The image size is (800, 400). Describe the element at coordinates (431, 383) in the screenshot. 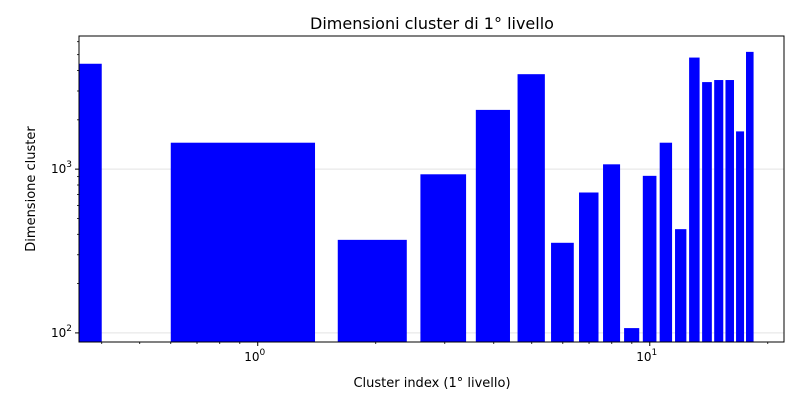

I see `x-axis-label: Cluster index (1° livello)` at that location.